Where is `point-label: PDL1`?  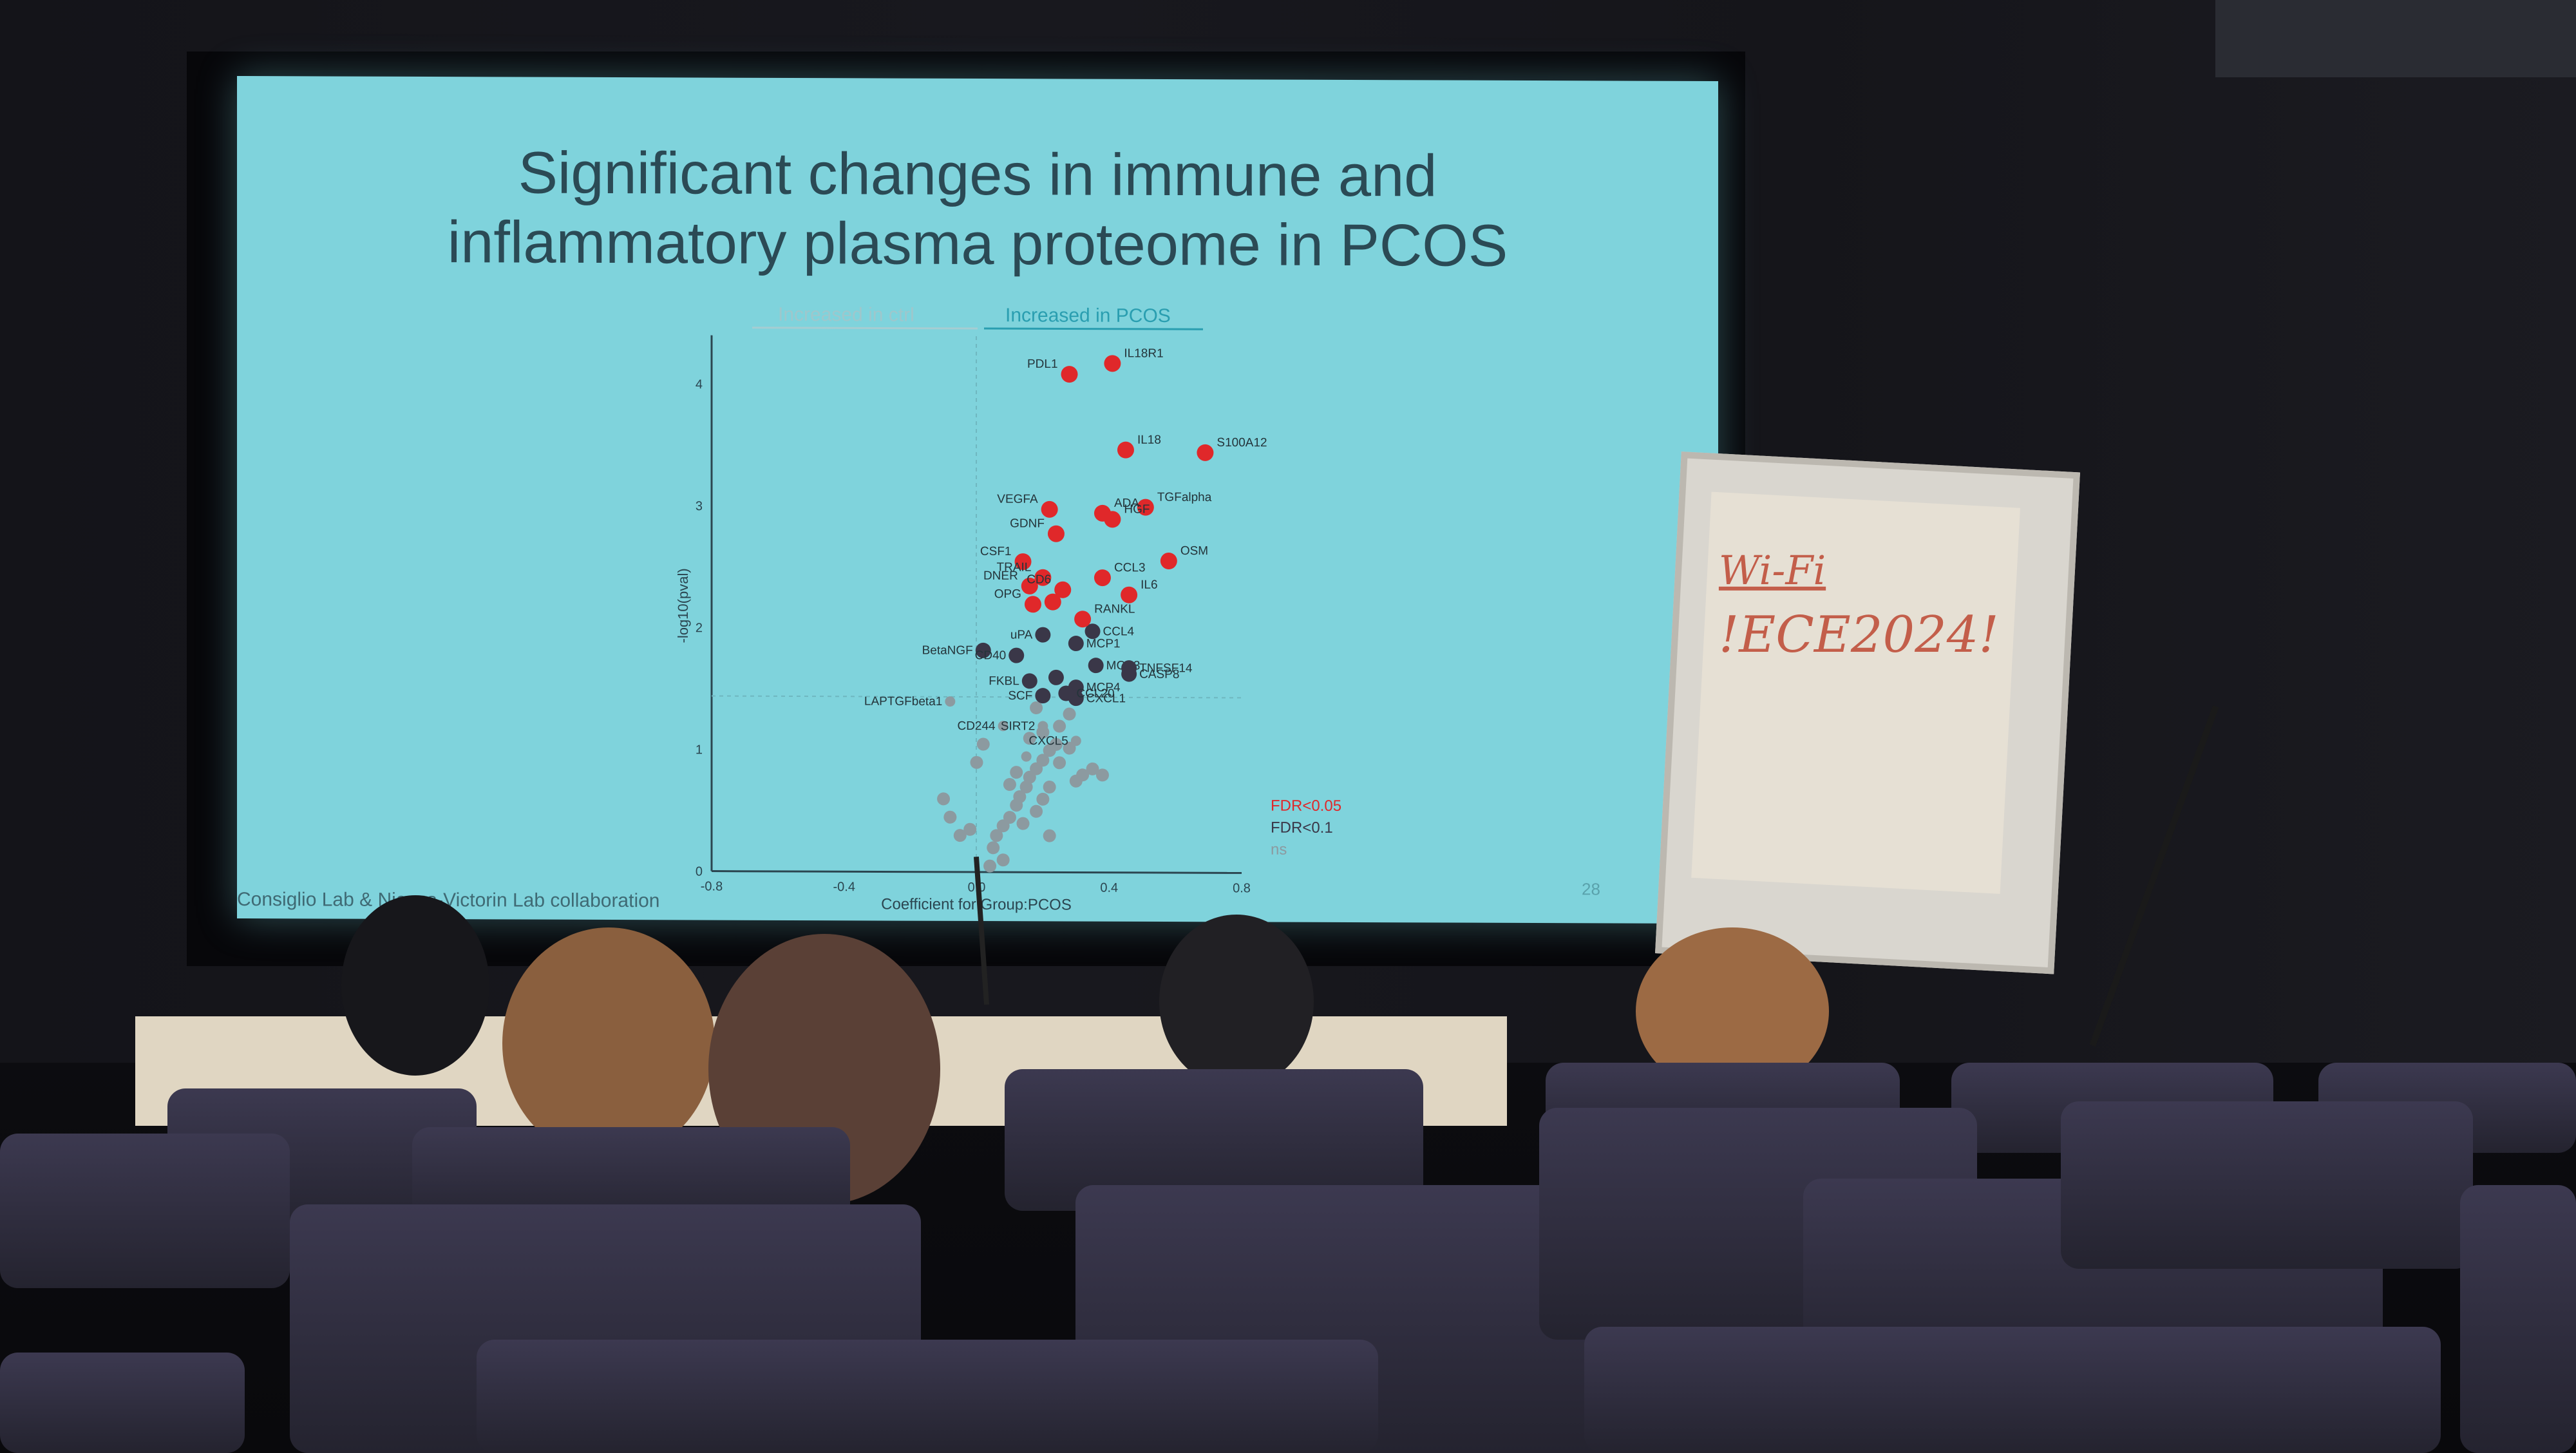
point-label: PDL1 is located at coordinates (1042, 364).